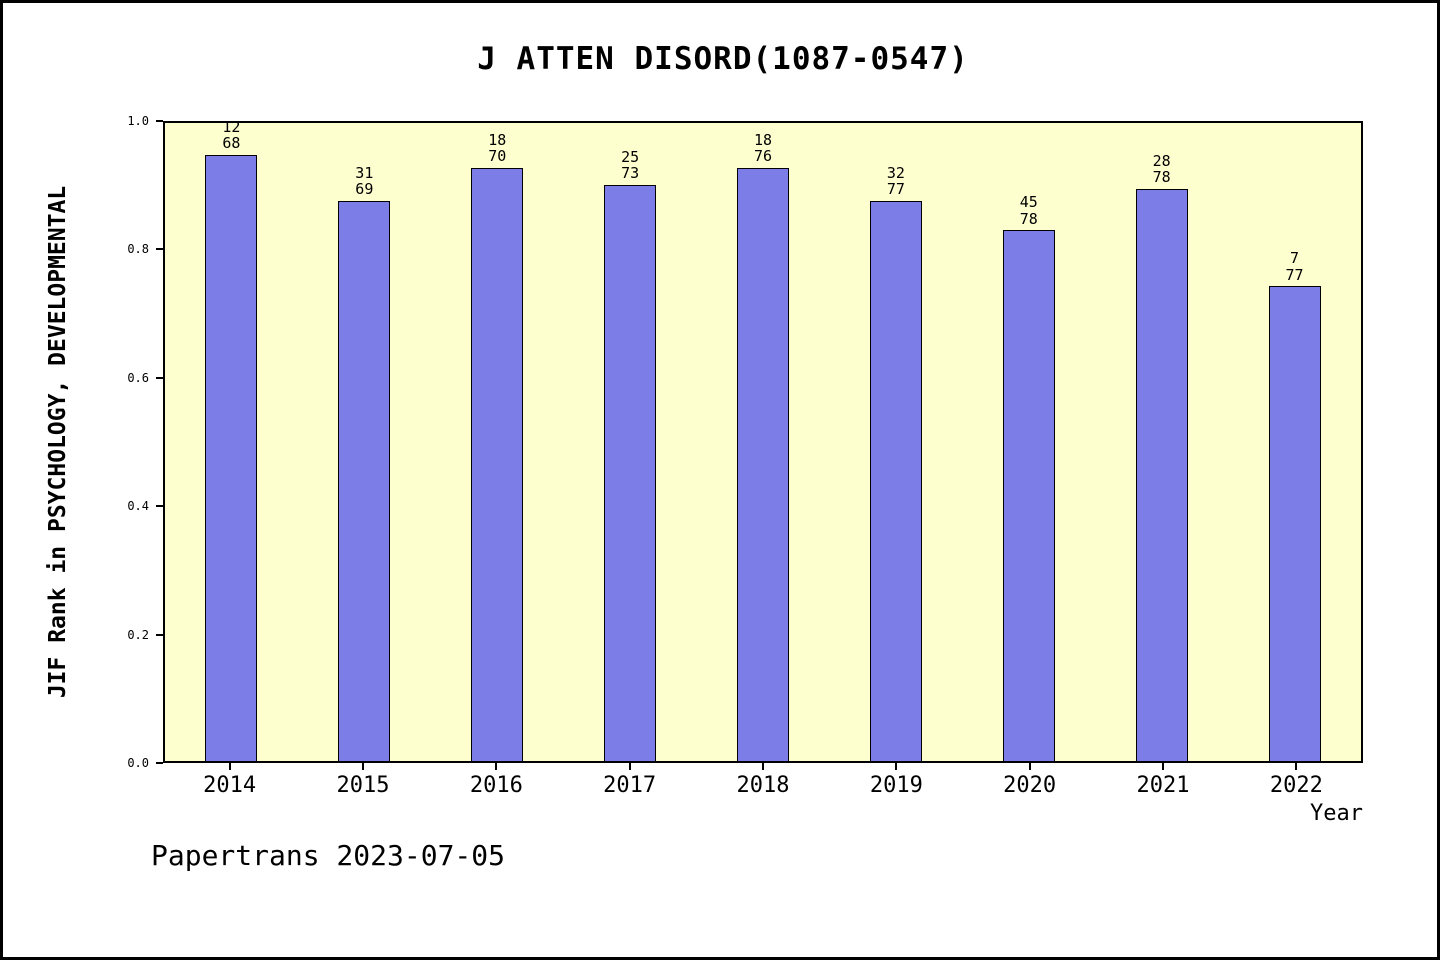 The height and width of the screenshot is (960, 1440). Describe the element at coordinates (138, 506) in the screenshot. I see `y-tick-label: 0.4` at that location.